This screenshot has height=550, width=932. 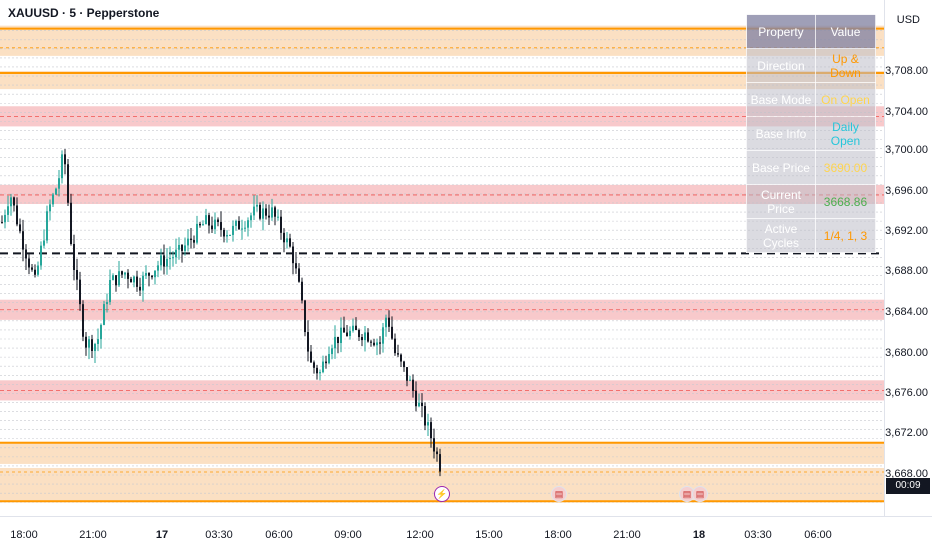 I want to click on price-label: 3,688.00, so click(x=906, y=271).